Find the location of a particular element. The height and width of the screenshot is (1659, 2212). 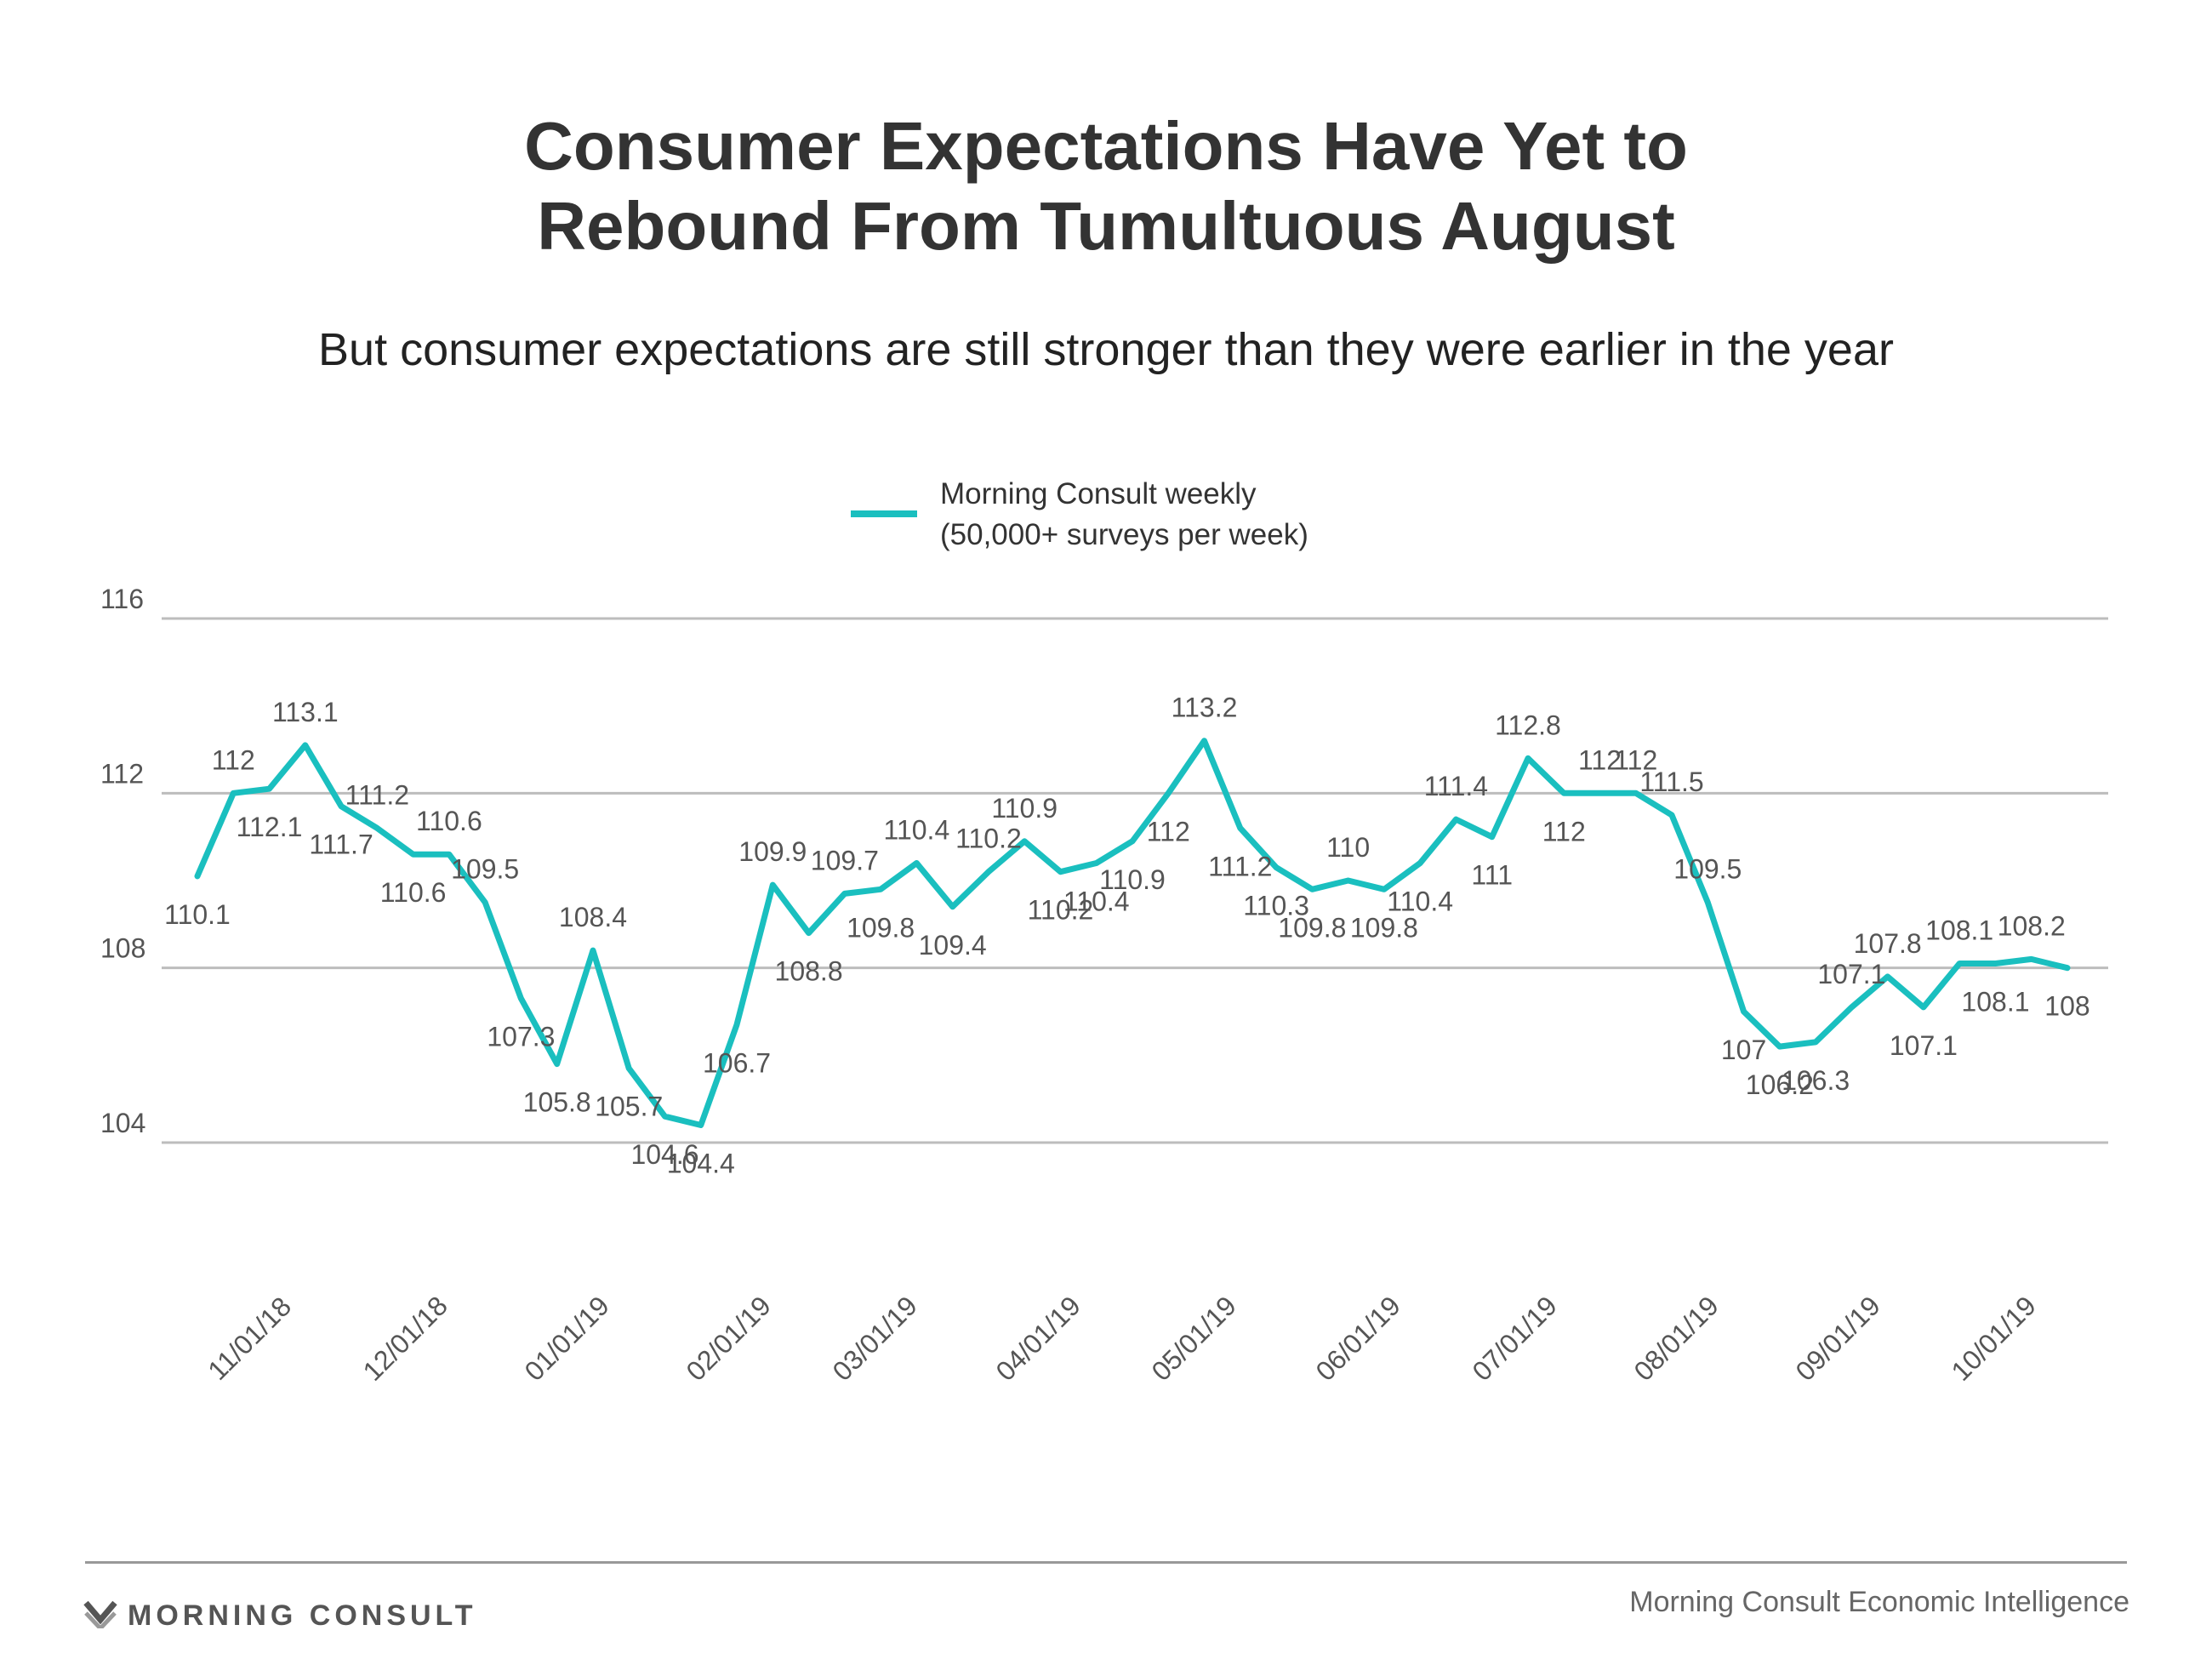

x-tick-label: 04/01/19 is located at coordinates (1037, 1338).